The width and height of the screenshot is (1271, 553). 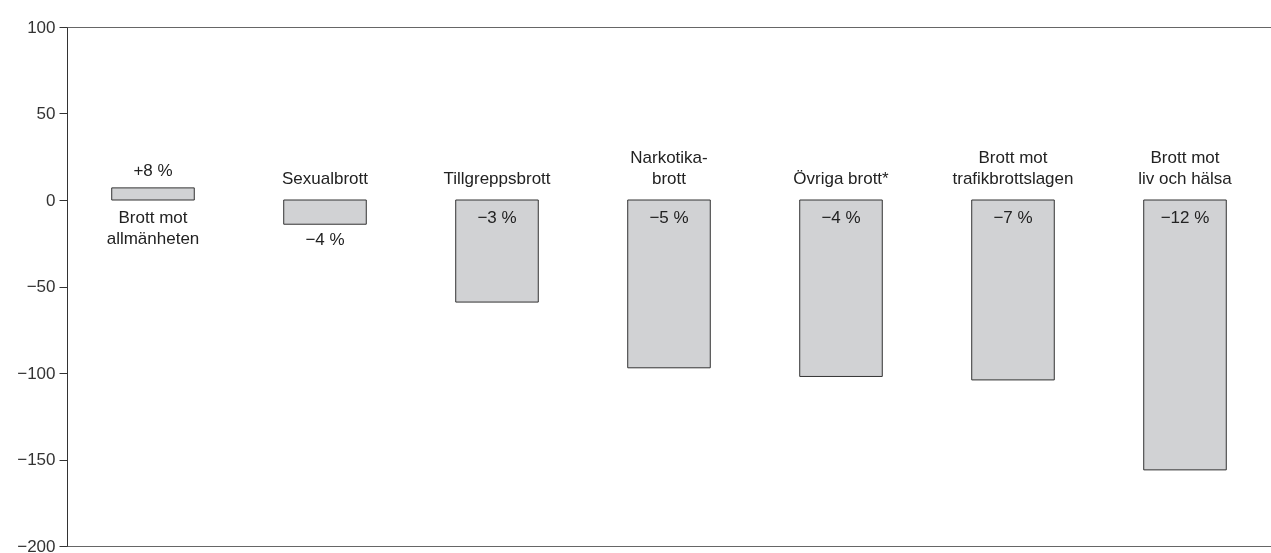 What do you see at coordinates (36, 373) in the screenshot?
I see `y-tick-label: −100` at bounding box center [36, 373].